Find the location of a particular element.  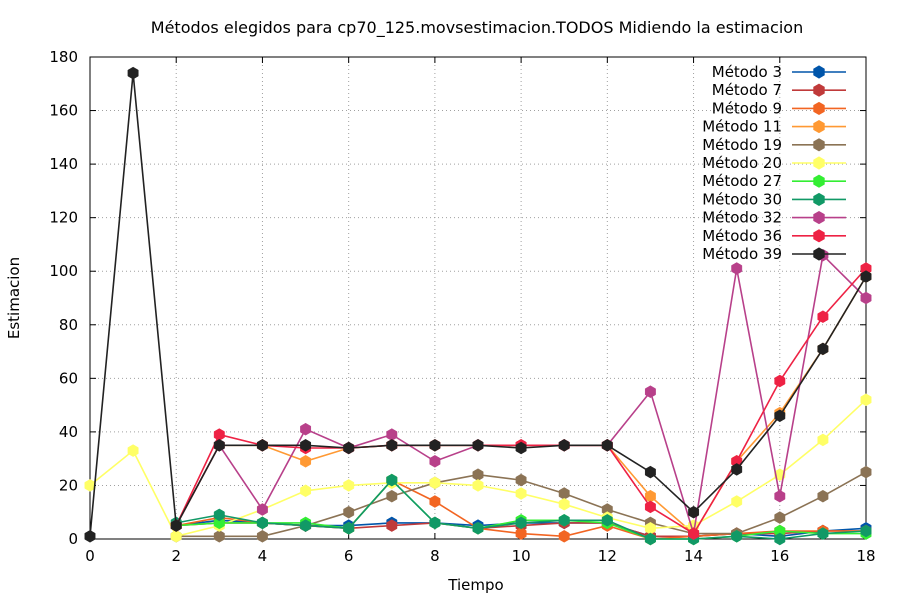

x-axis-label: Tiempo is located at coordinates (475, 585).